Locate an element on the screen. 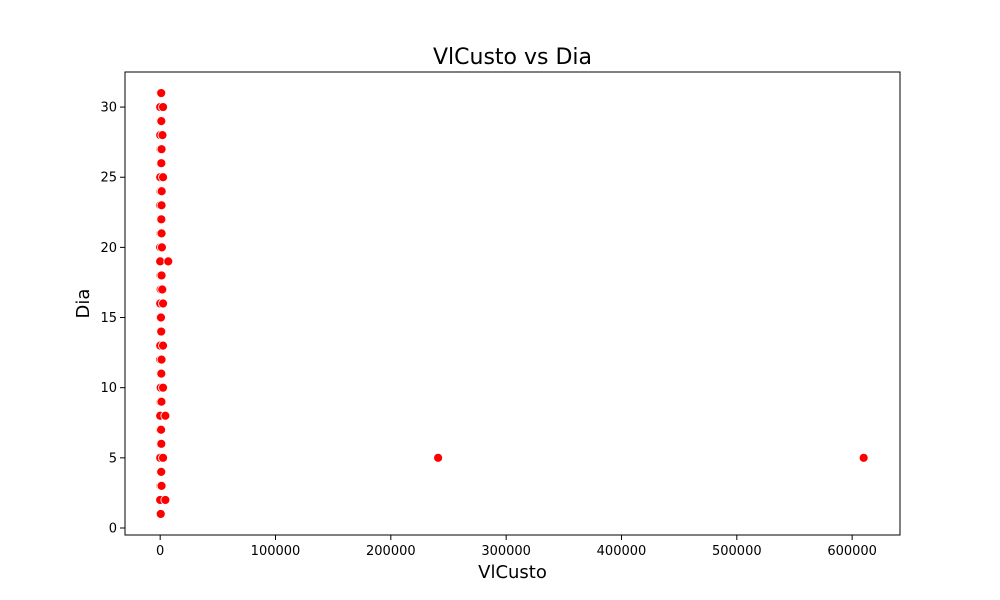 Image resolution: width=1000 pixels, height=600 pixels. x-tick-label: 100000 is located at coordinates (276, 551).